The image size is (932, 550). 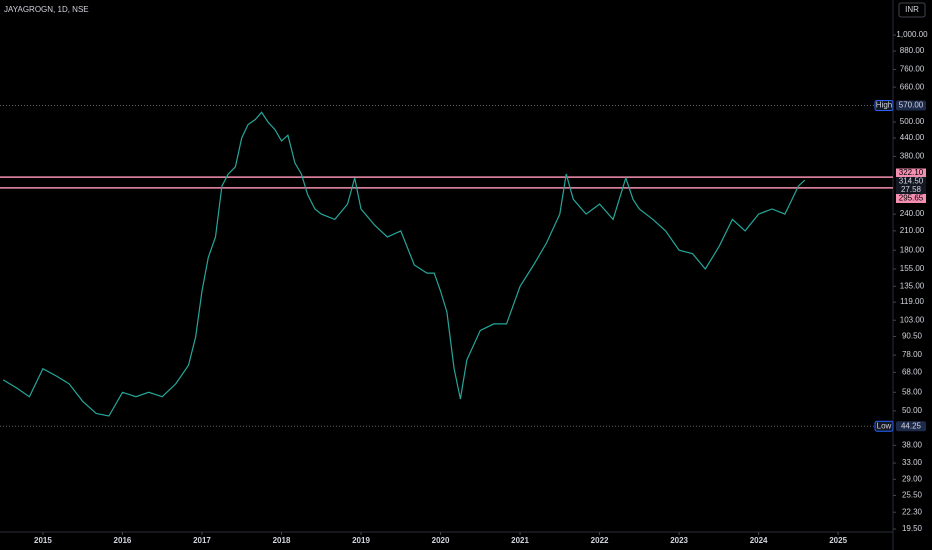 What do you see at coordinates (912, 268) in the screenshot?
I see `y-tick-label: 155.00` at bounding box center [912, 268].